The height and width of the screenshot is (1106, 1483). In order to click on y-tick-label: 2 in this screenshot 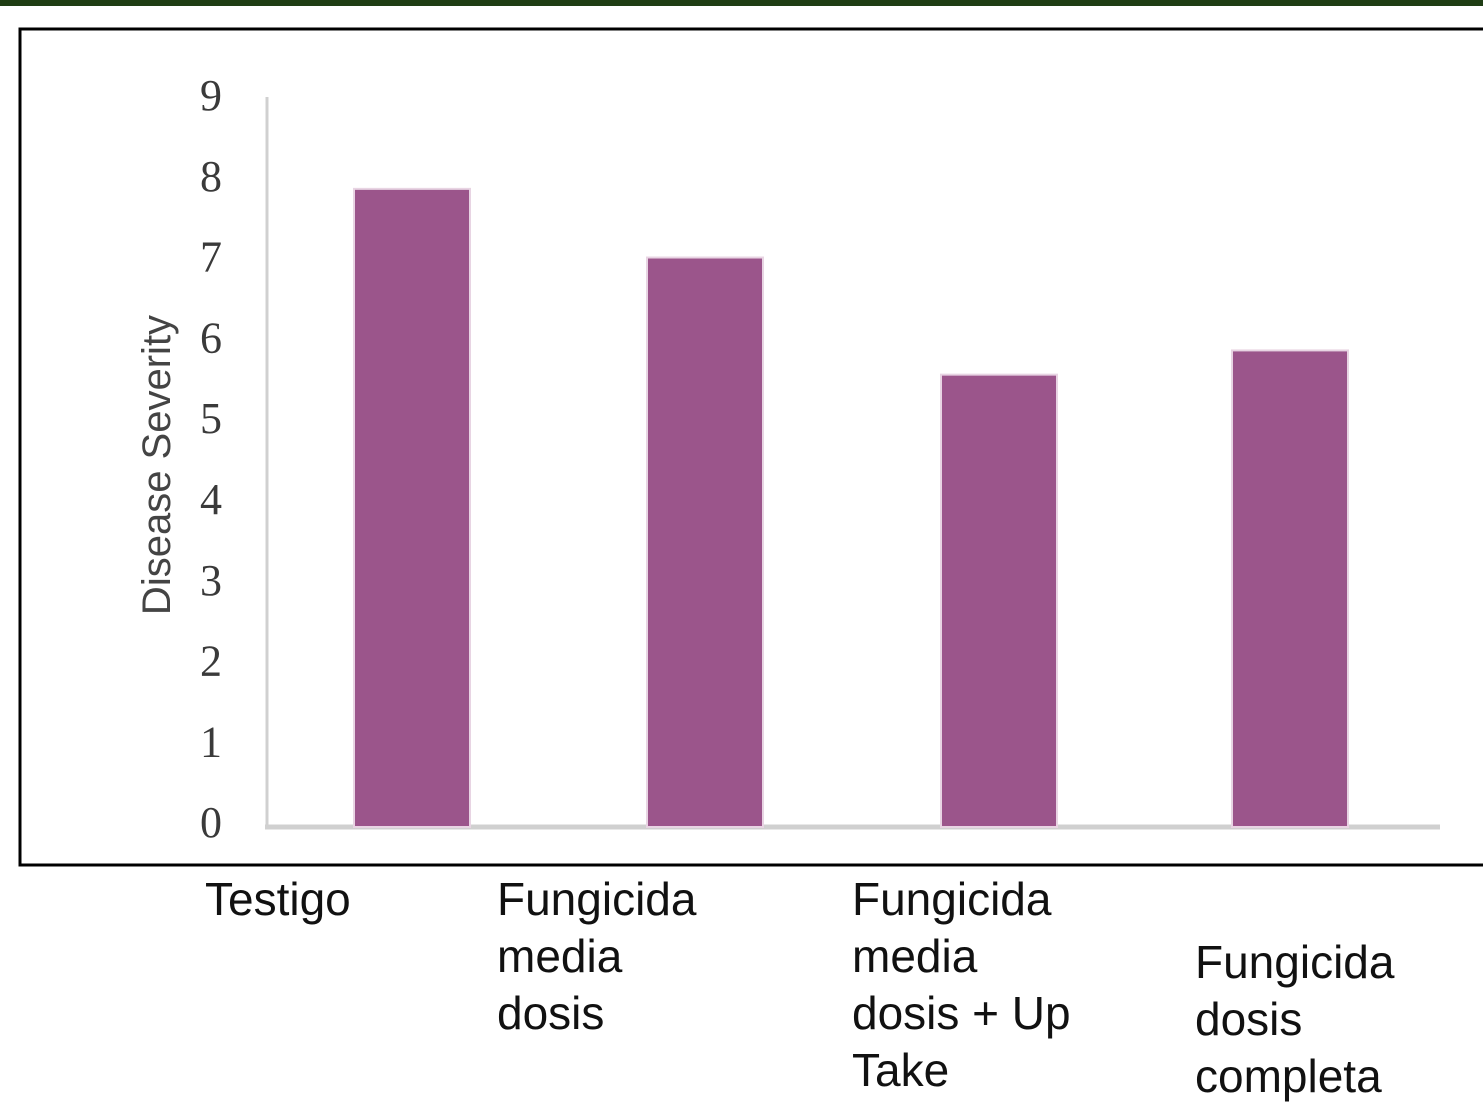, I will do `click(211, 661)`.